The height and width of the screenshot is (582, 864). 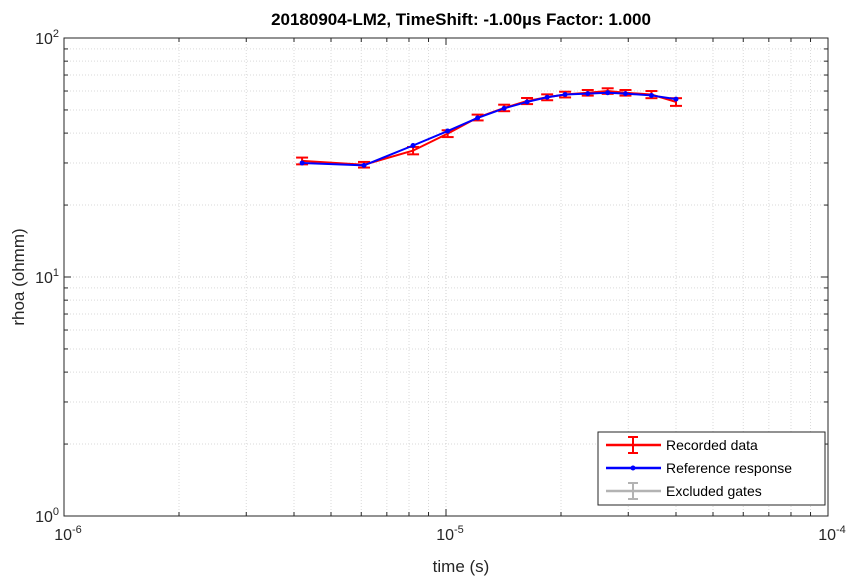 I want to click on y-axis-label: rhoa (ohmm), so click(x=18, y=276).